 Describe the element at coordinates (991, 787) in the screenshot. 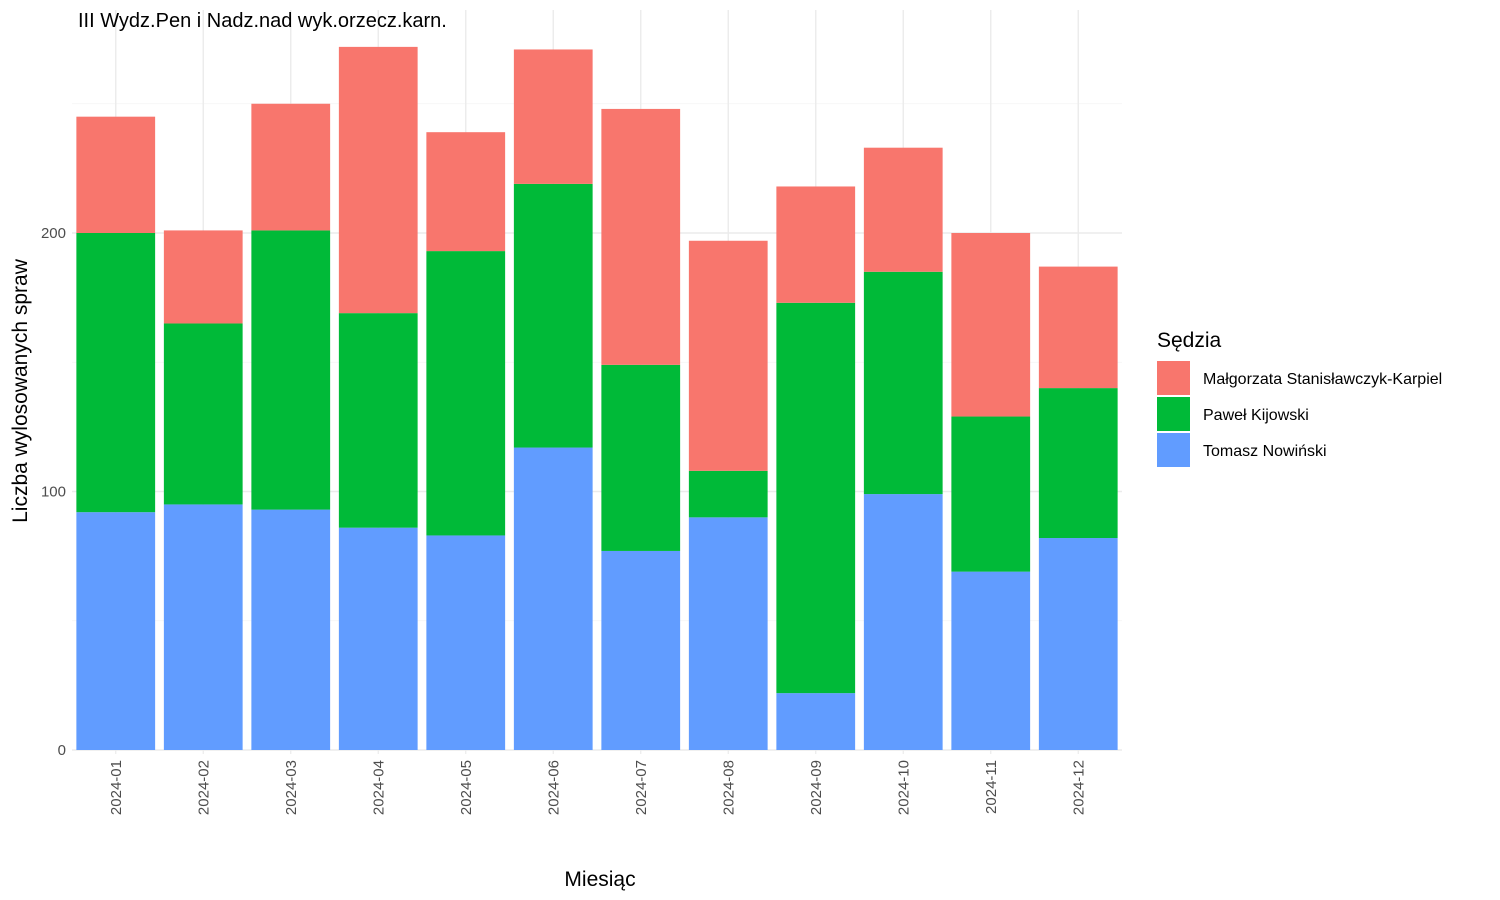

I see `x-tick-label: 2024-11` at that location.